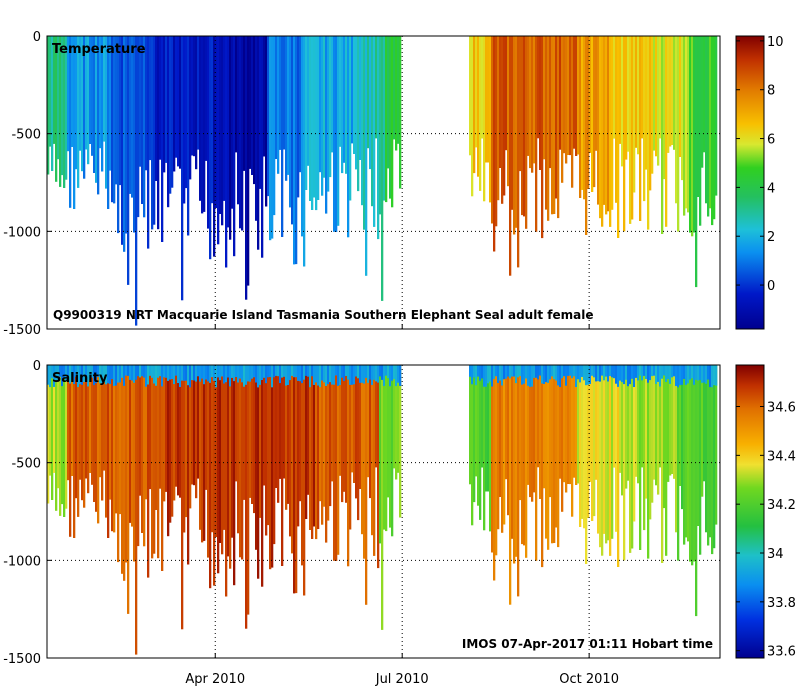 The image size is (799, 700). What do you see at coordinates (781, 456) in the screenshot?
I see `colorbar-tick-label: 34.4` at bounding box center [781, 456].